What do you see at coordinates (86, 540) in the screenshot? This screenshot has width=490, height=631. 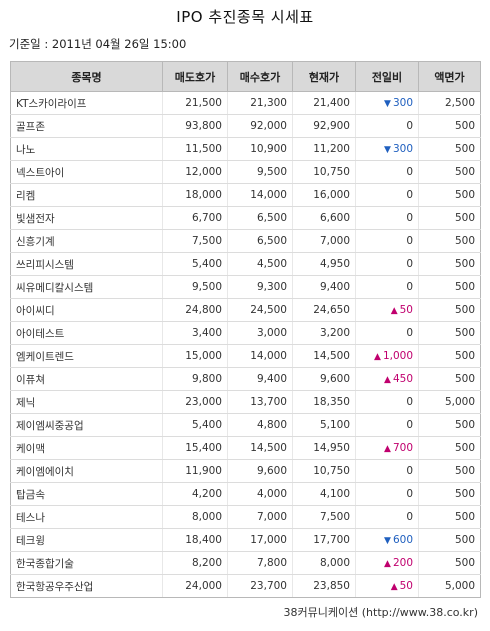 I see `stock-name: 테크윙` at bounding box center [86, 540].